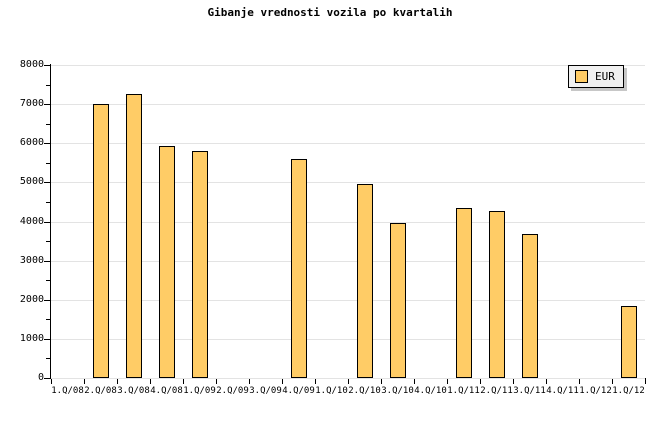 This screenshot has width=660, height=440. Describe the element at coordinates (31, 299) in the screenshot. I see `y-axis-tick-label: 2000` at that location.